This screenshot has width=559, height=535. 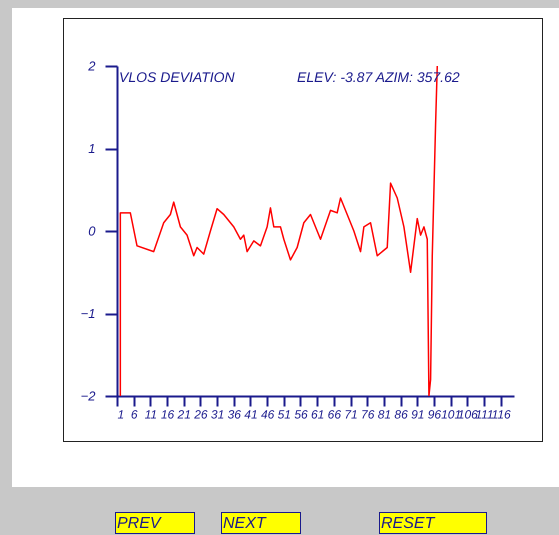 What do you see at coordinates (251, 415) in the screenshot?
I see `x-tick-label: 41` at bounding box center [251, 415].